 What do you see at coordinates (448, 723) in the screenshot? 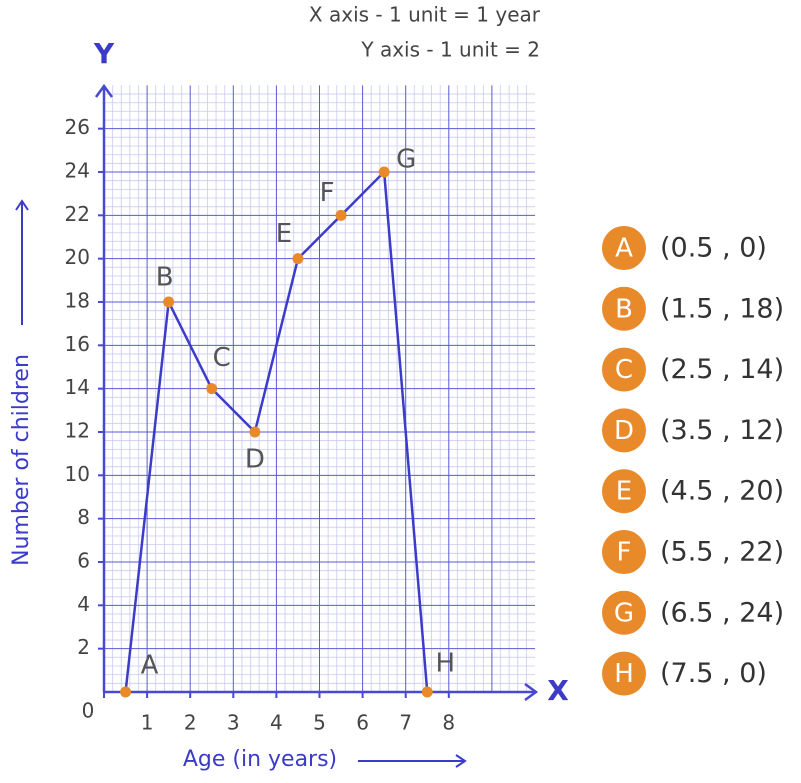
I see `x-tick-label: 8` at bounding box center [448, 723].